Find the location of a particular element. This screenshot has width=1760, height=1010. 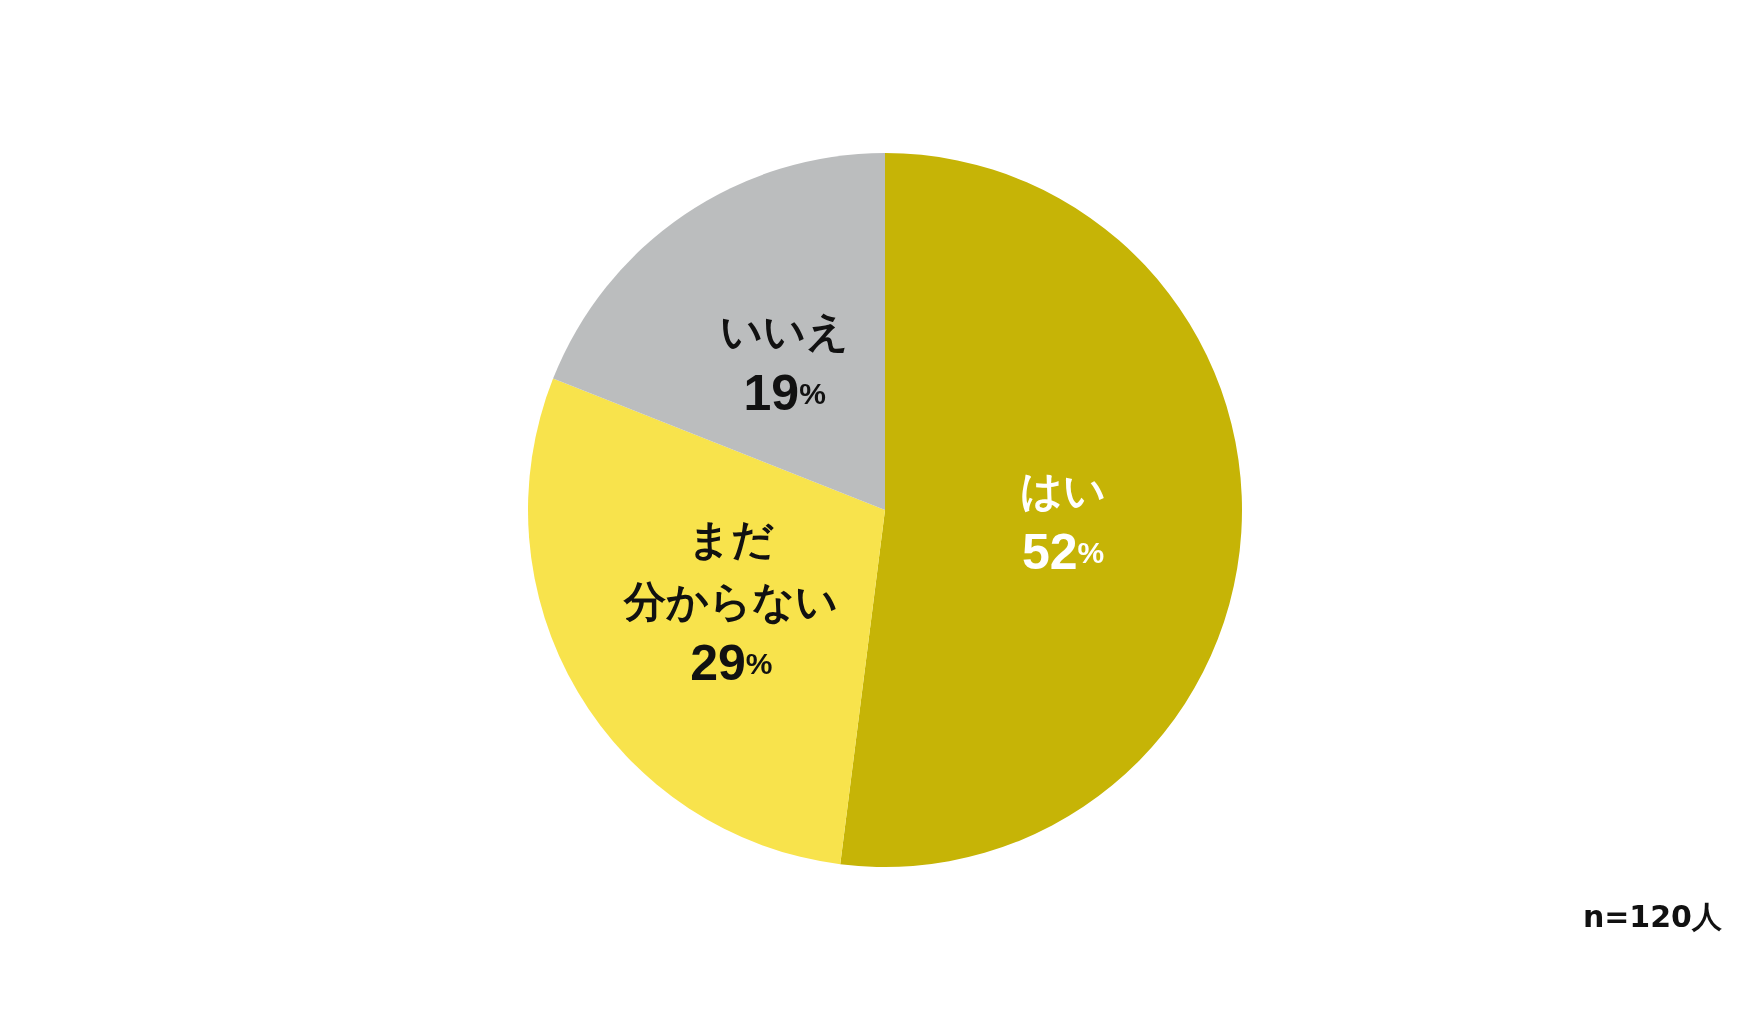

slice-label: はい is located at coordinates (1063, 490).